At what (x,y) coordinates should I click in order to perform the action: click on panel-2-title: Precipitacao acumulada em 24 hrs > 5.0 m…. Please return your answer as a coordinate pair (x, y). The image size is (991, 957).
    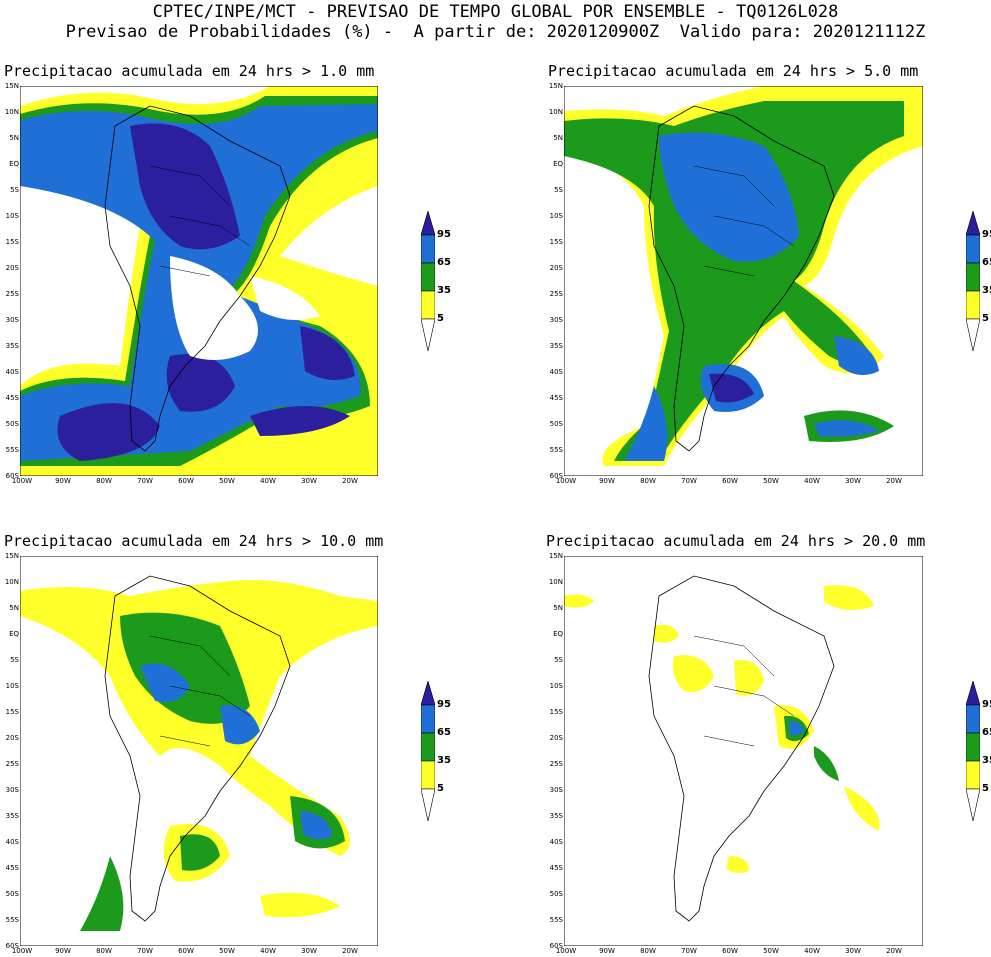
    Looking at the image, I should click on (733, 71).